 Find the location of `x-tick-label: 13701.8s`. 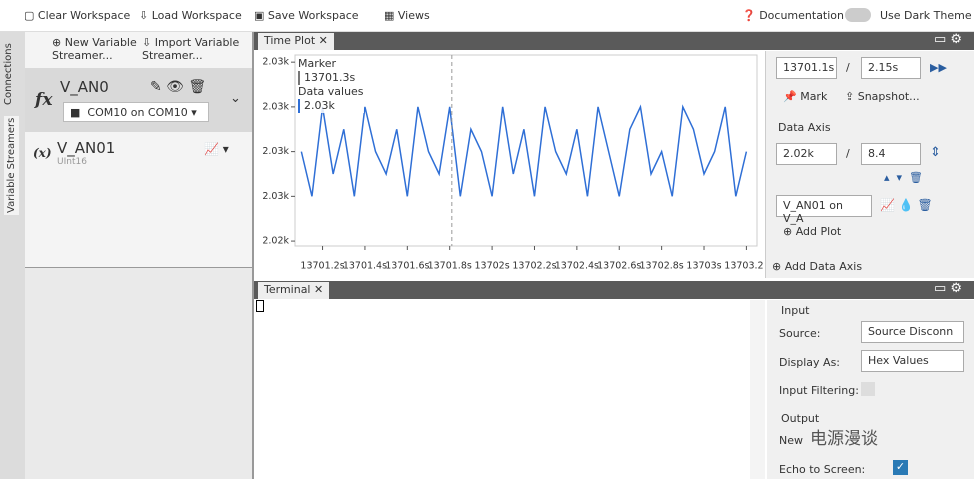

x-tick-label: 13701.8s is located at coordinates (450, 266).